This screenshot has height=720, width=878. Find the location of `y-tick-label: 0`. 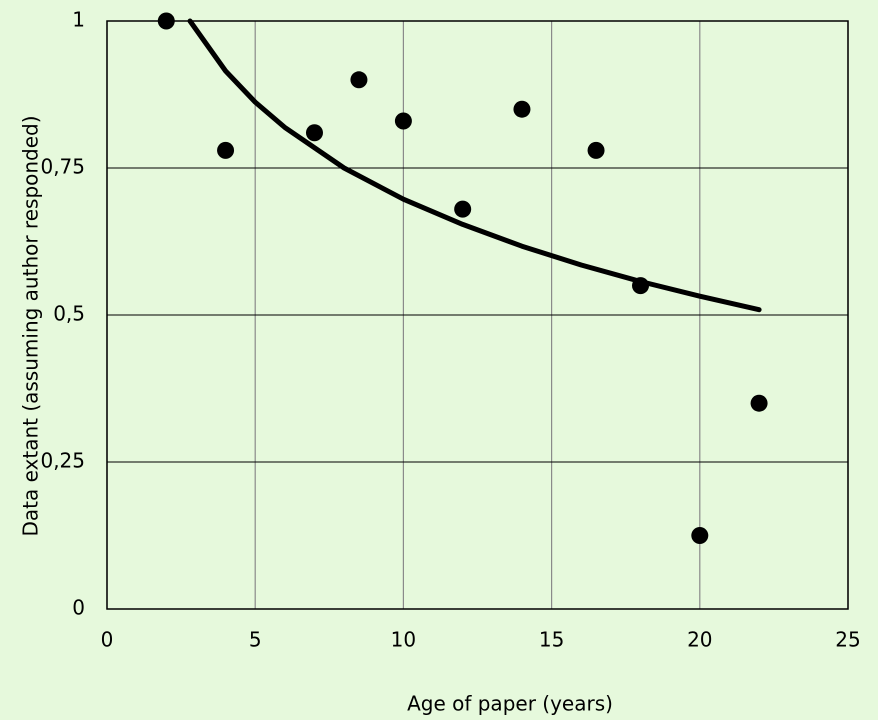

y-tick-label: 0 is located at coordinates (78, 608).